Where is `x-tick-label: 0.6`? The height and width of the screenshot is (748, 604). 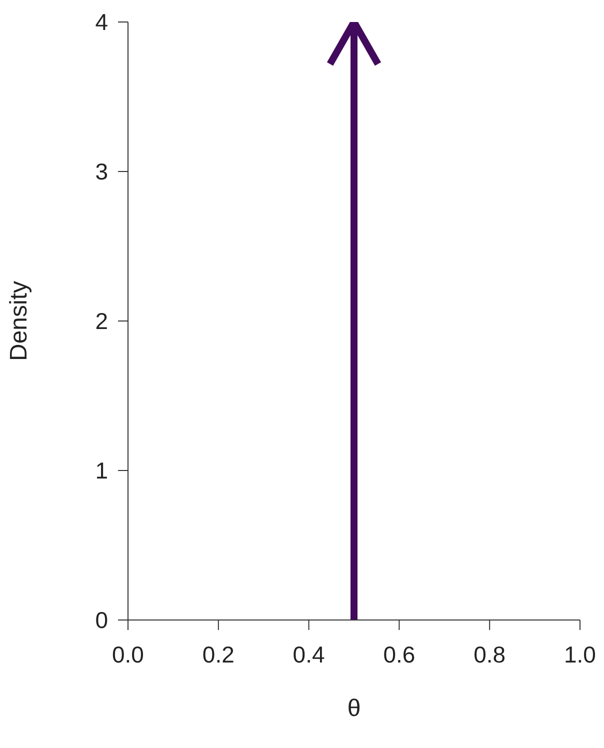
x-tick-label: 0.6 is located at coordinates (399, 654).